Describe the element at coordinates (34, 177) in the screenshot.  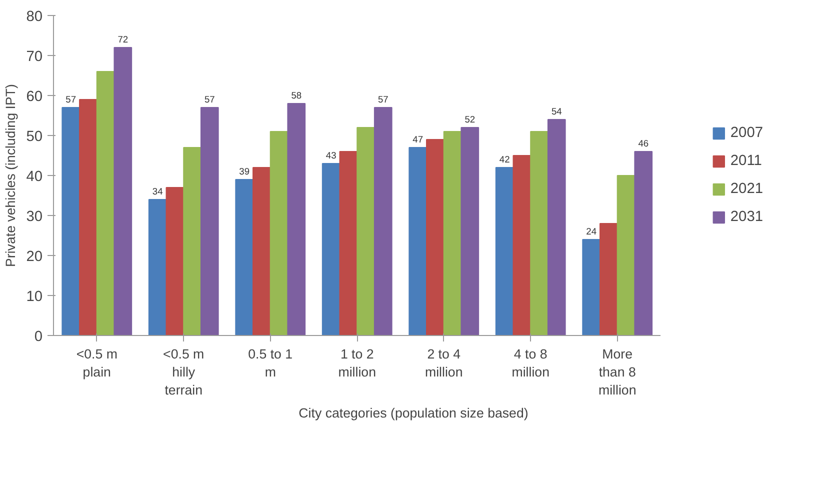
I see `y-tick-label: 40` at that location.